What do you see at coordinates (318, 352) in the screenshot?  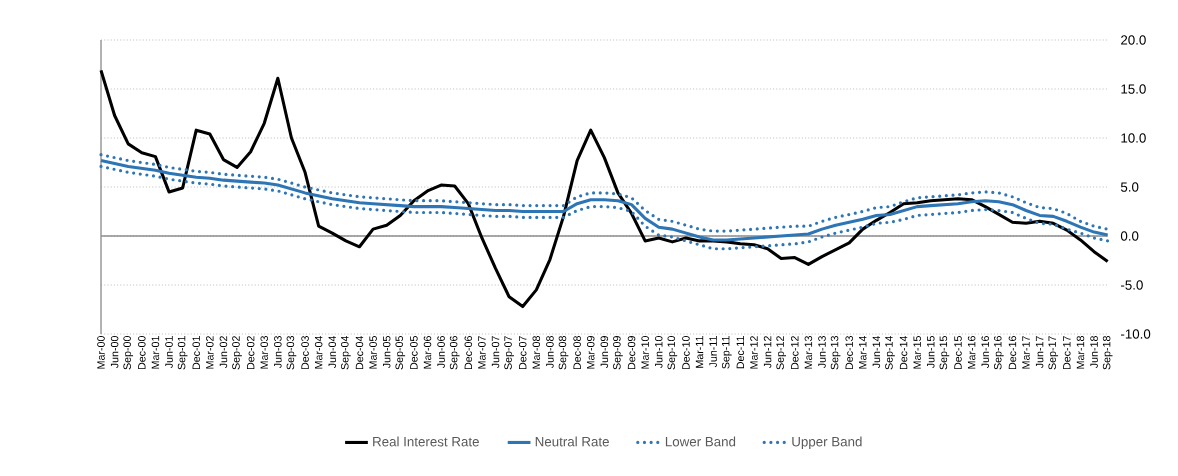 I see `x-tick-label: Mar-04` at bounding box center [318, 352].